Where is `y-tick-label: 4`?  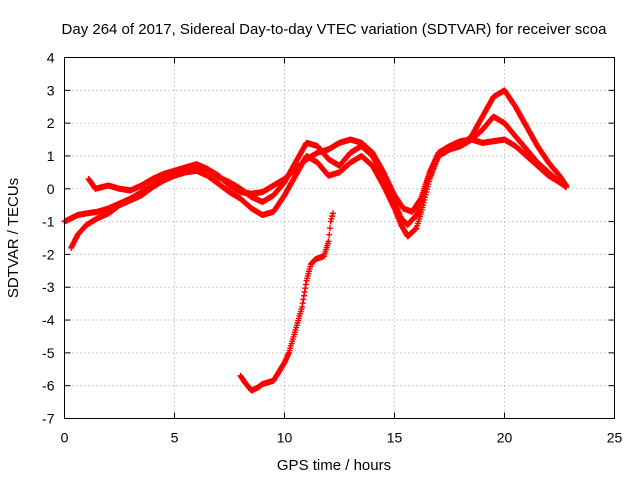
y-tick-label: 4 is located at coordinates (51, 58).